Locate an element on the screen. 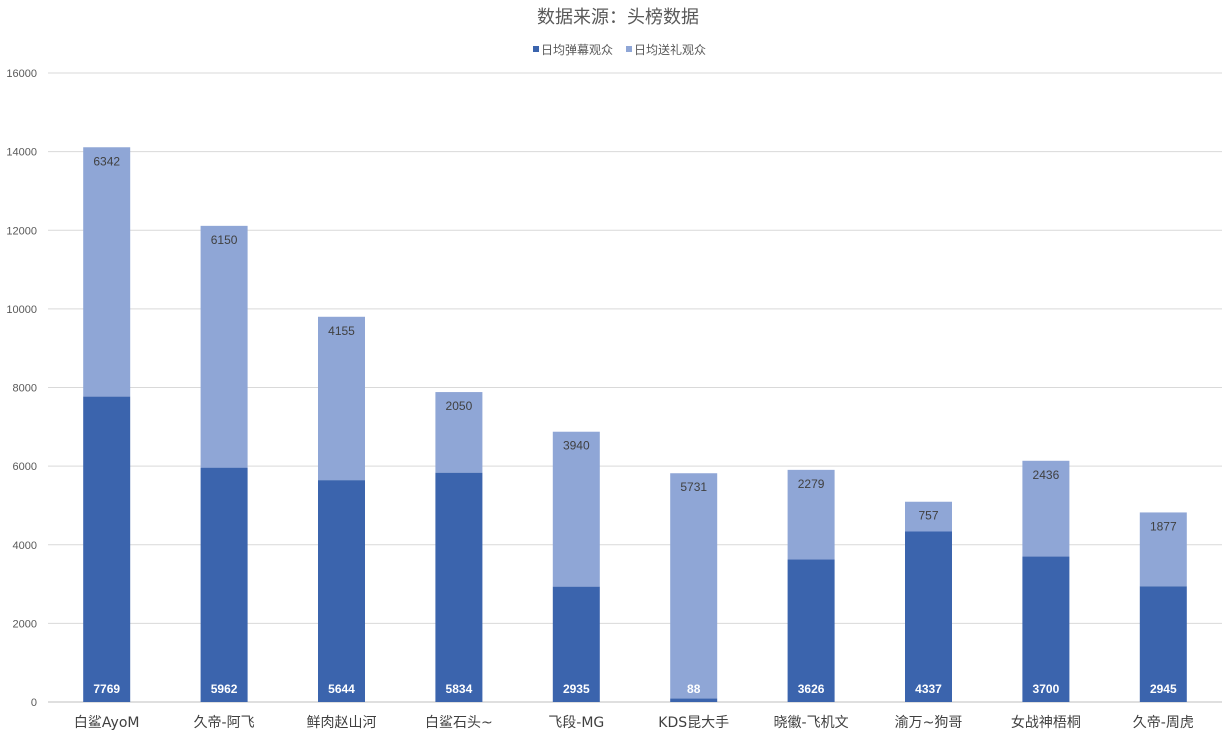 This screenshot has height=738, width=1226. x-tick-label: 飞段-MG is located at coordinates (576, 723).